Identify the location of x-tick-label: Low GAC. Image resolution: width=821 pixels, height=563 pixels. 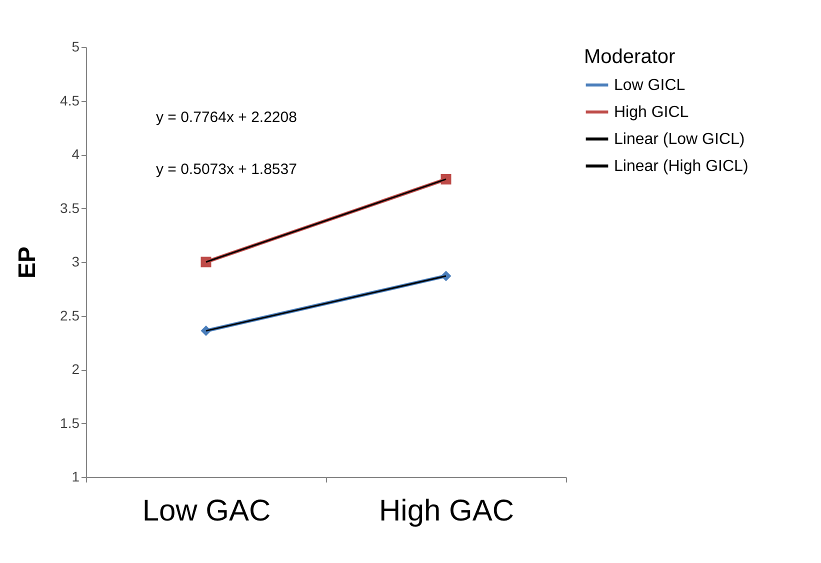
(206, 511).